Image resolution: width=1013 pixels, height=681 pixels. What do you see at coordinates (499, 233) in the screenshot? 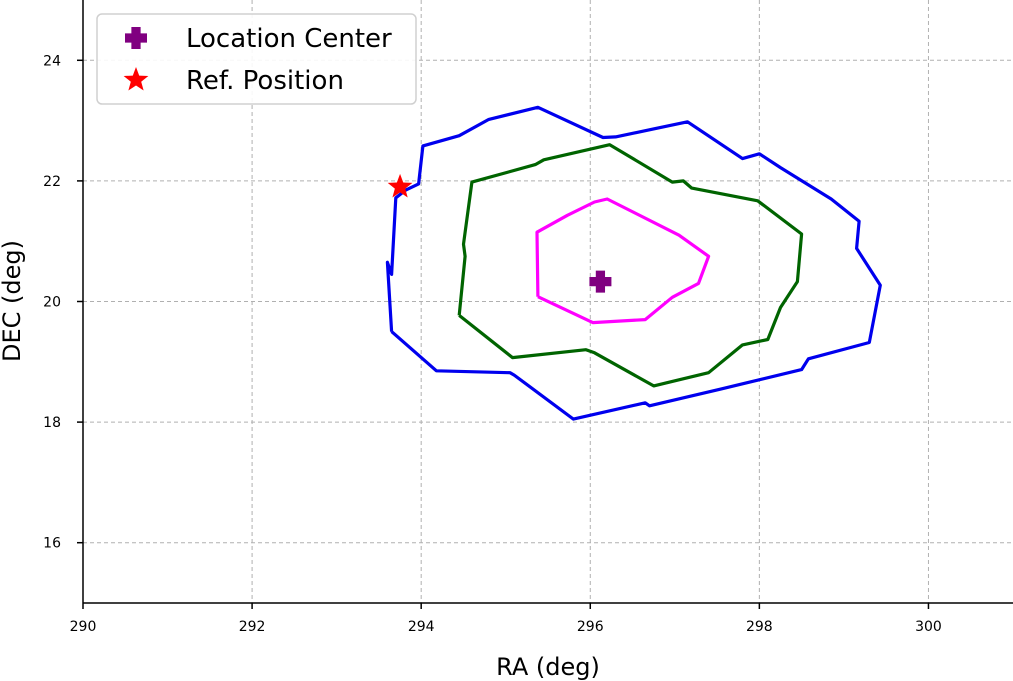
I see `markers` at bounding box center [499, 233].